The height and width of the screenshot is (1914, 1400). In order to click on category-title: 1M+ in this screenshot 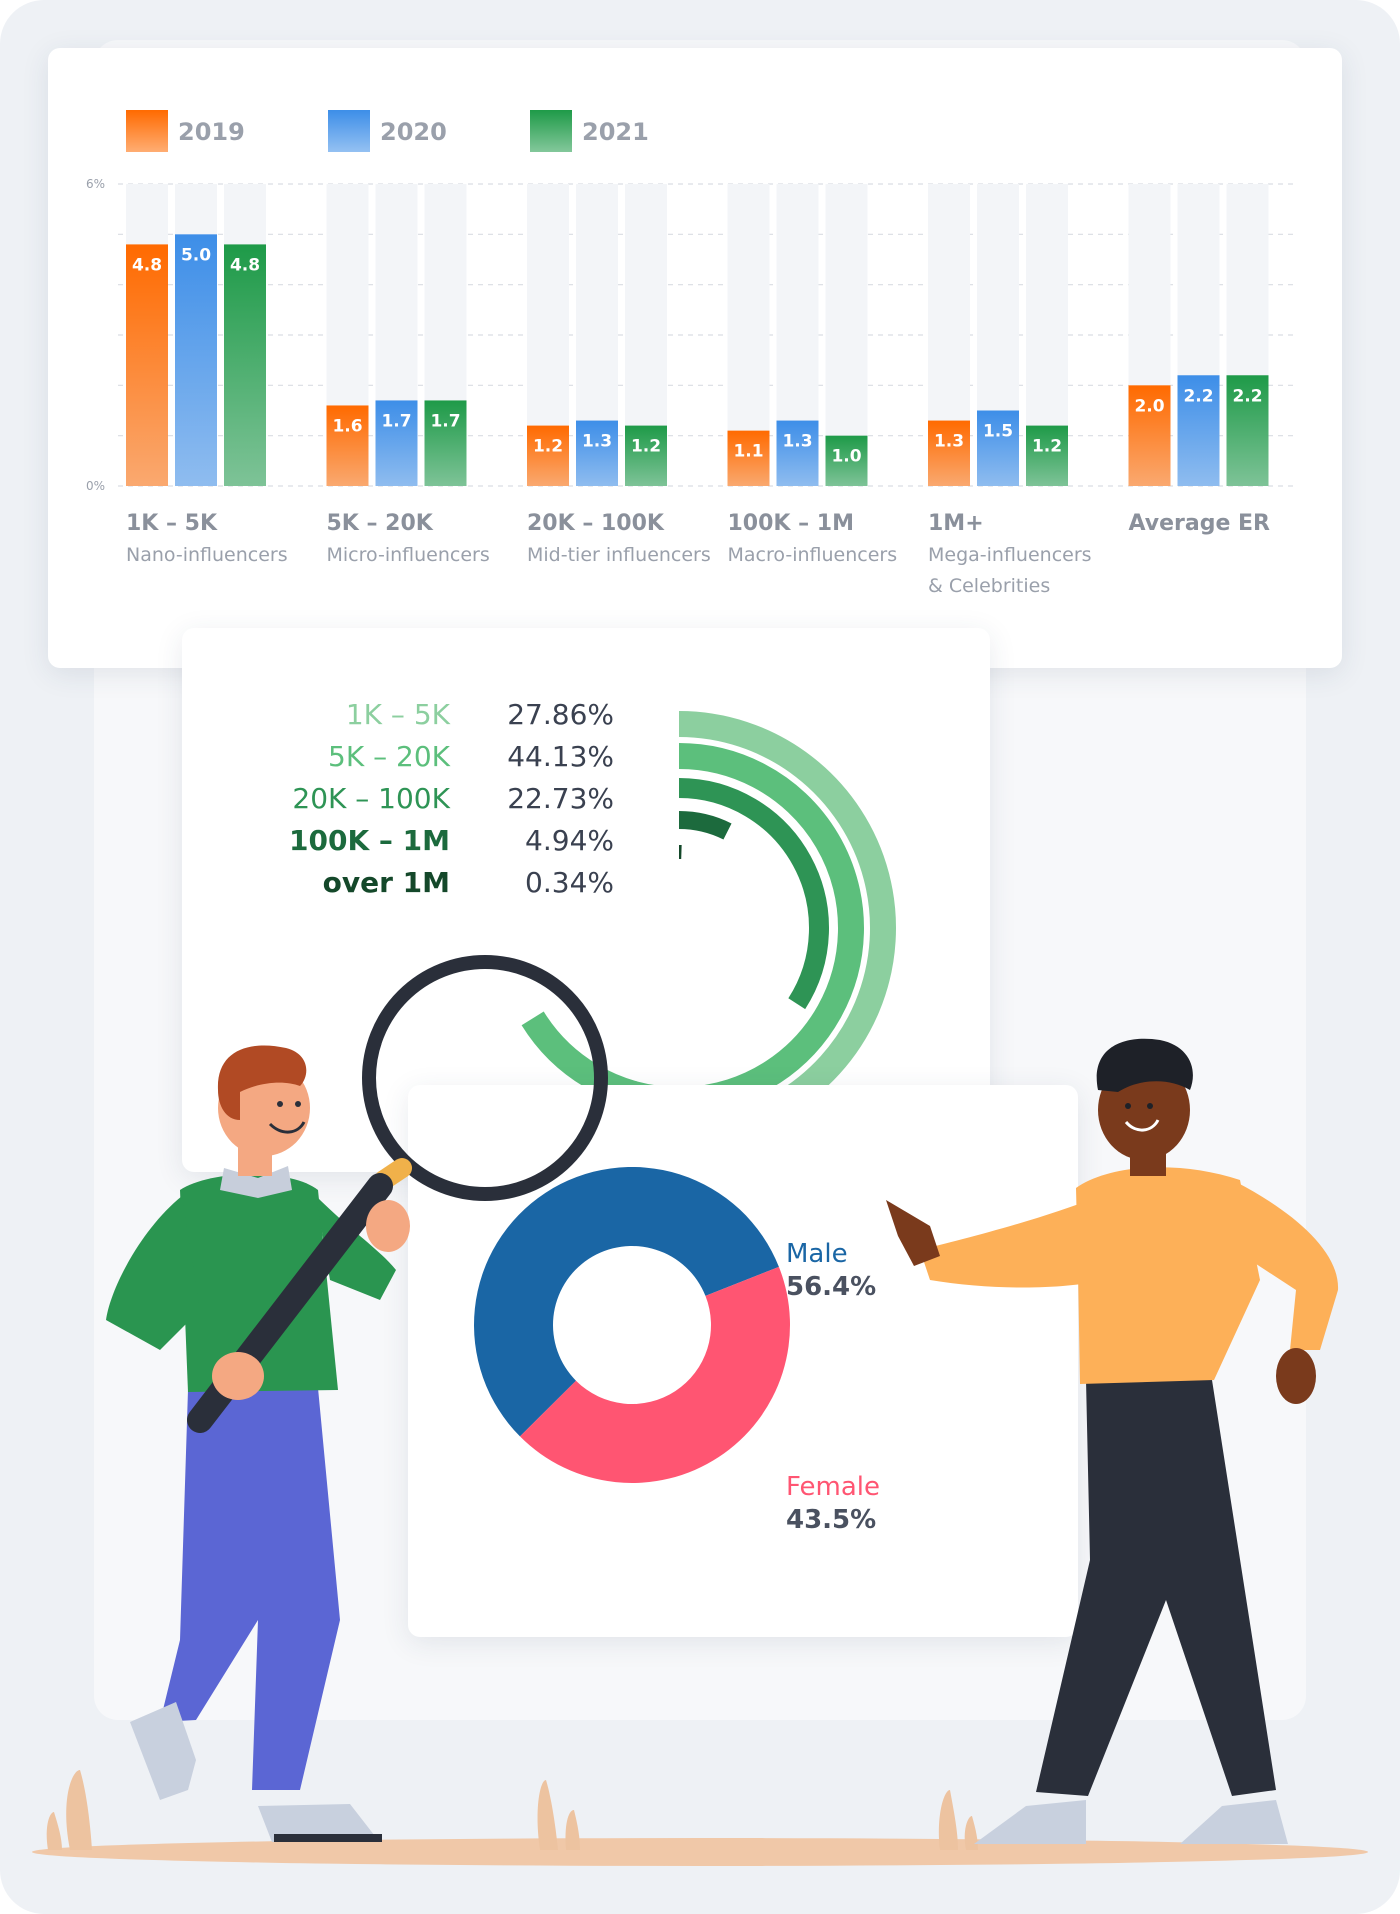, I will do `click(956, 523)`.